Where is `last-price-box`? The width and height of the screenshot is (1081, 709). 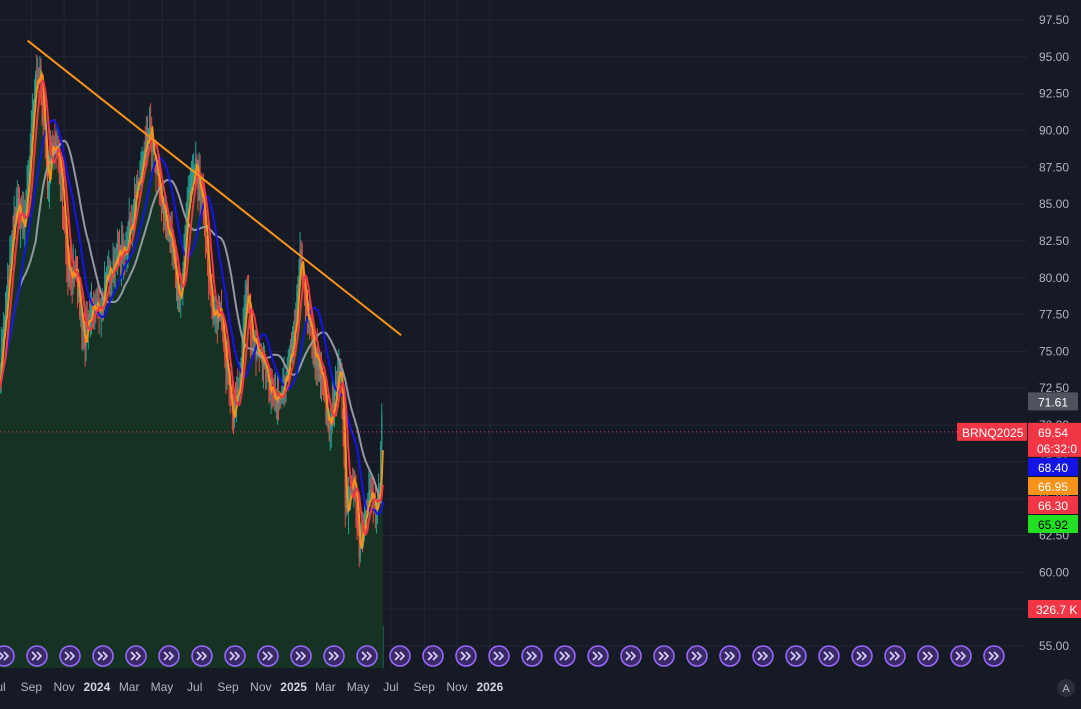 last-price-box is located at coordinates (1054, 439).